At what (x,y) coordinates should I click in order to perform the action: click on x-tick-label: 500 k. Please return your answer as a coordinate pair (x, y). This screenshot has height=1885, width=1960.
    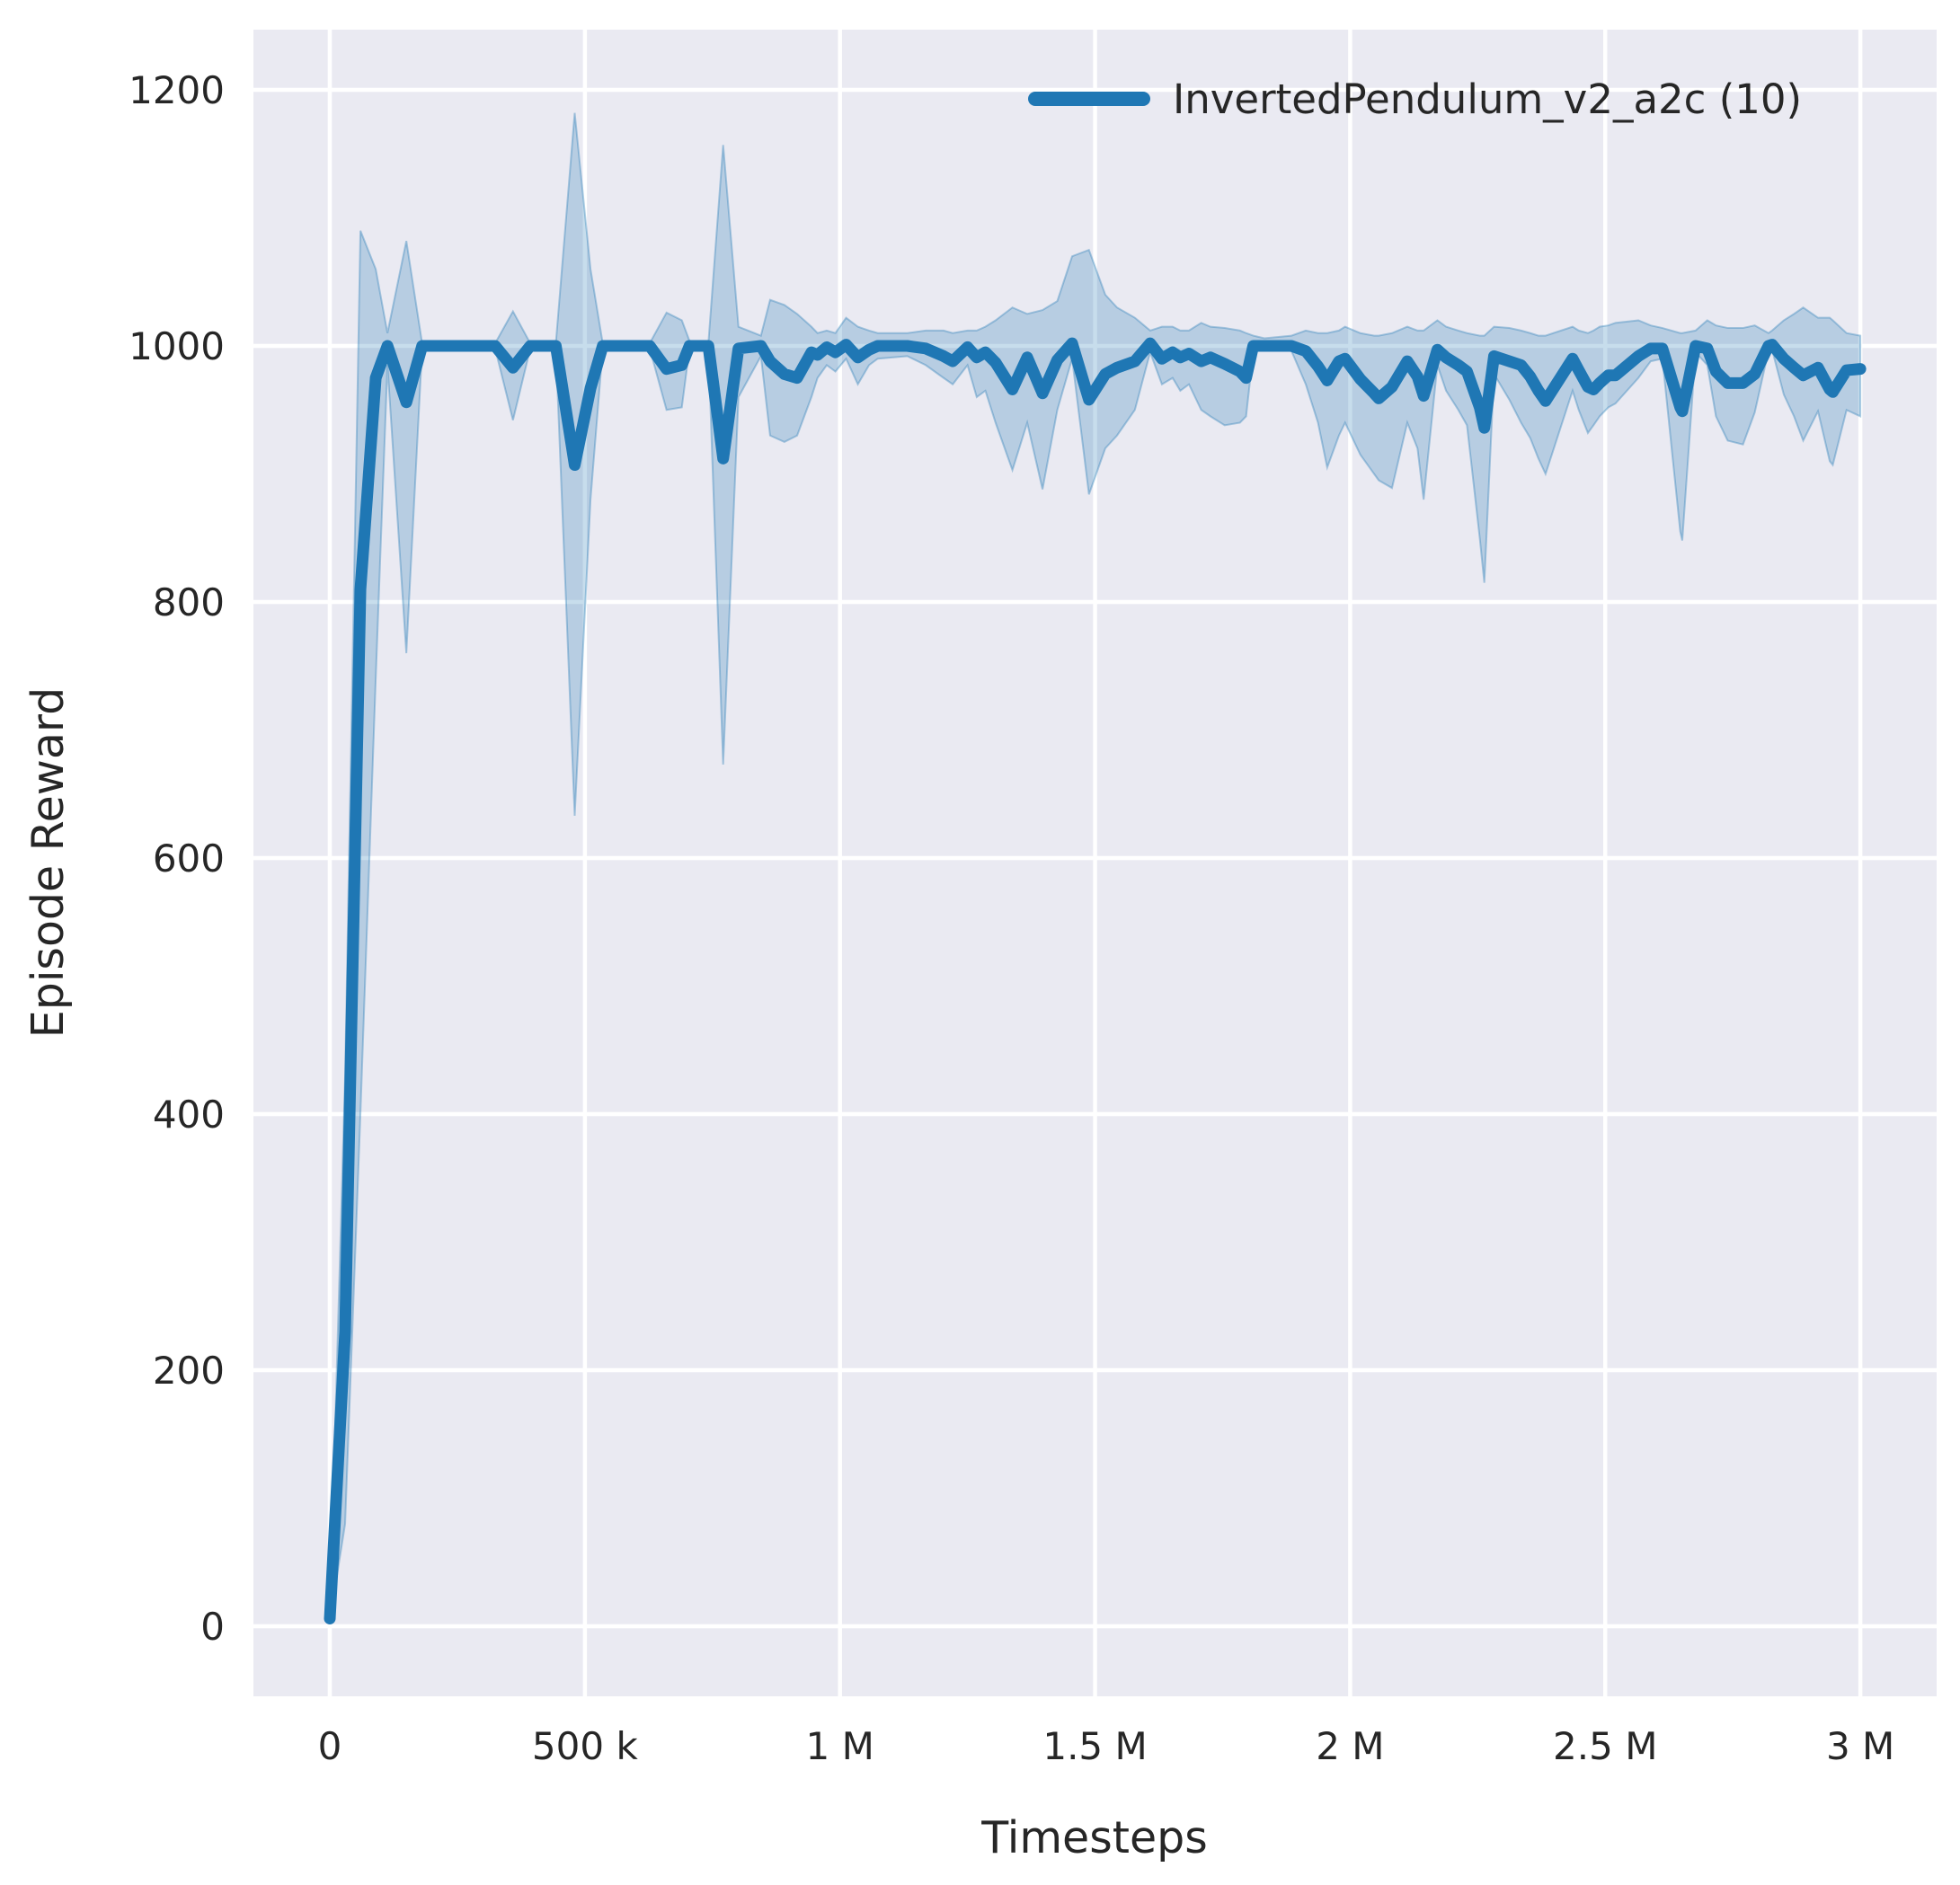
    Looking at the image, I should click on (586, 1746).